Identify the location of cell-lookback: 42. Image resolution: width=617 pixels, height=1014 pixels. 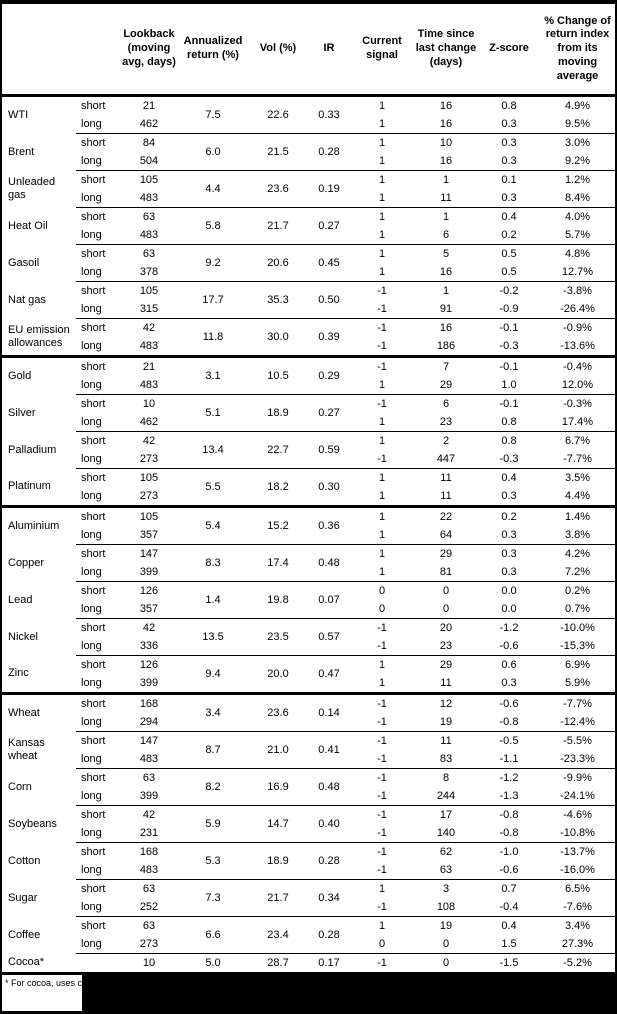
(149, 814).